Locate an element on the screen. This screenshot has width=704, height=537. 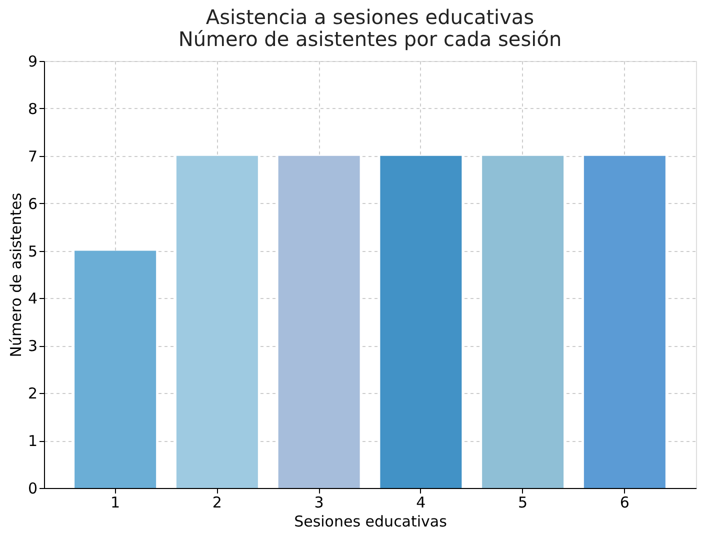
x-tick-label: 3 is located at coordinates (319, 503).